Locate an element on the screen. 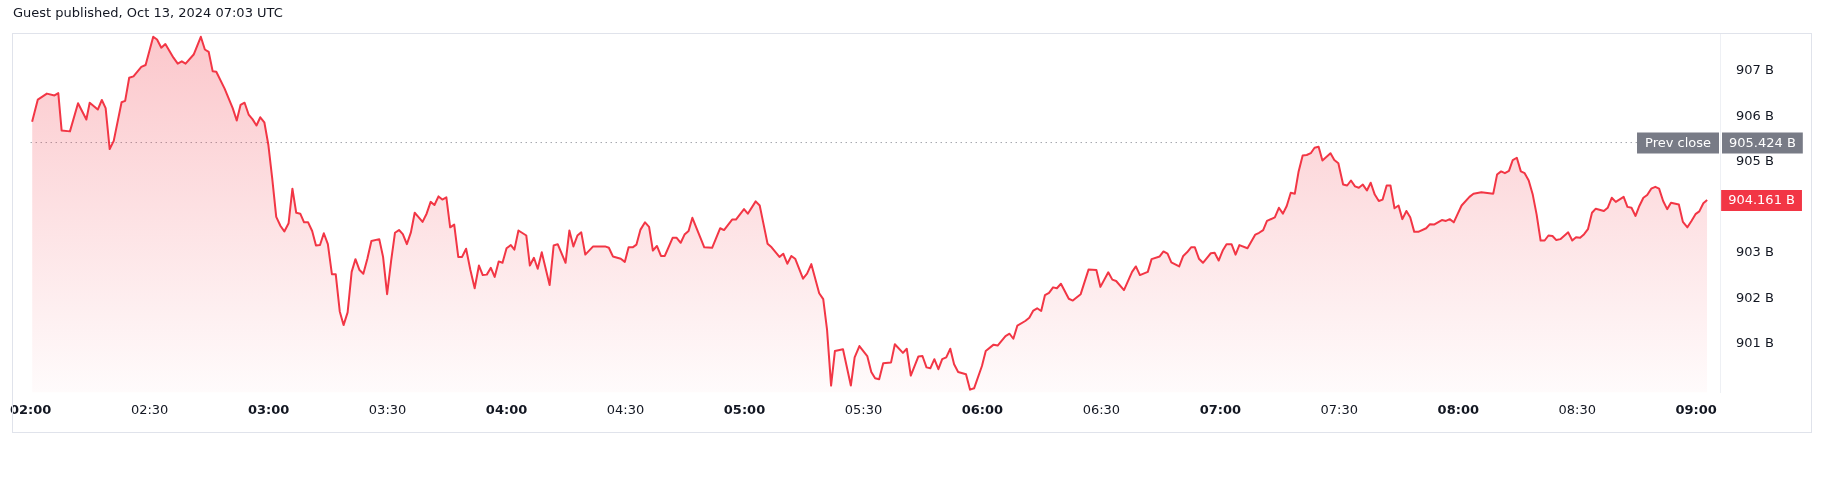 The image size is (1824, 478). x-tick-label: 02:30 is located at coordinates (149, 409).